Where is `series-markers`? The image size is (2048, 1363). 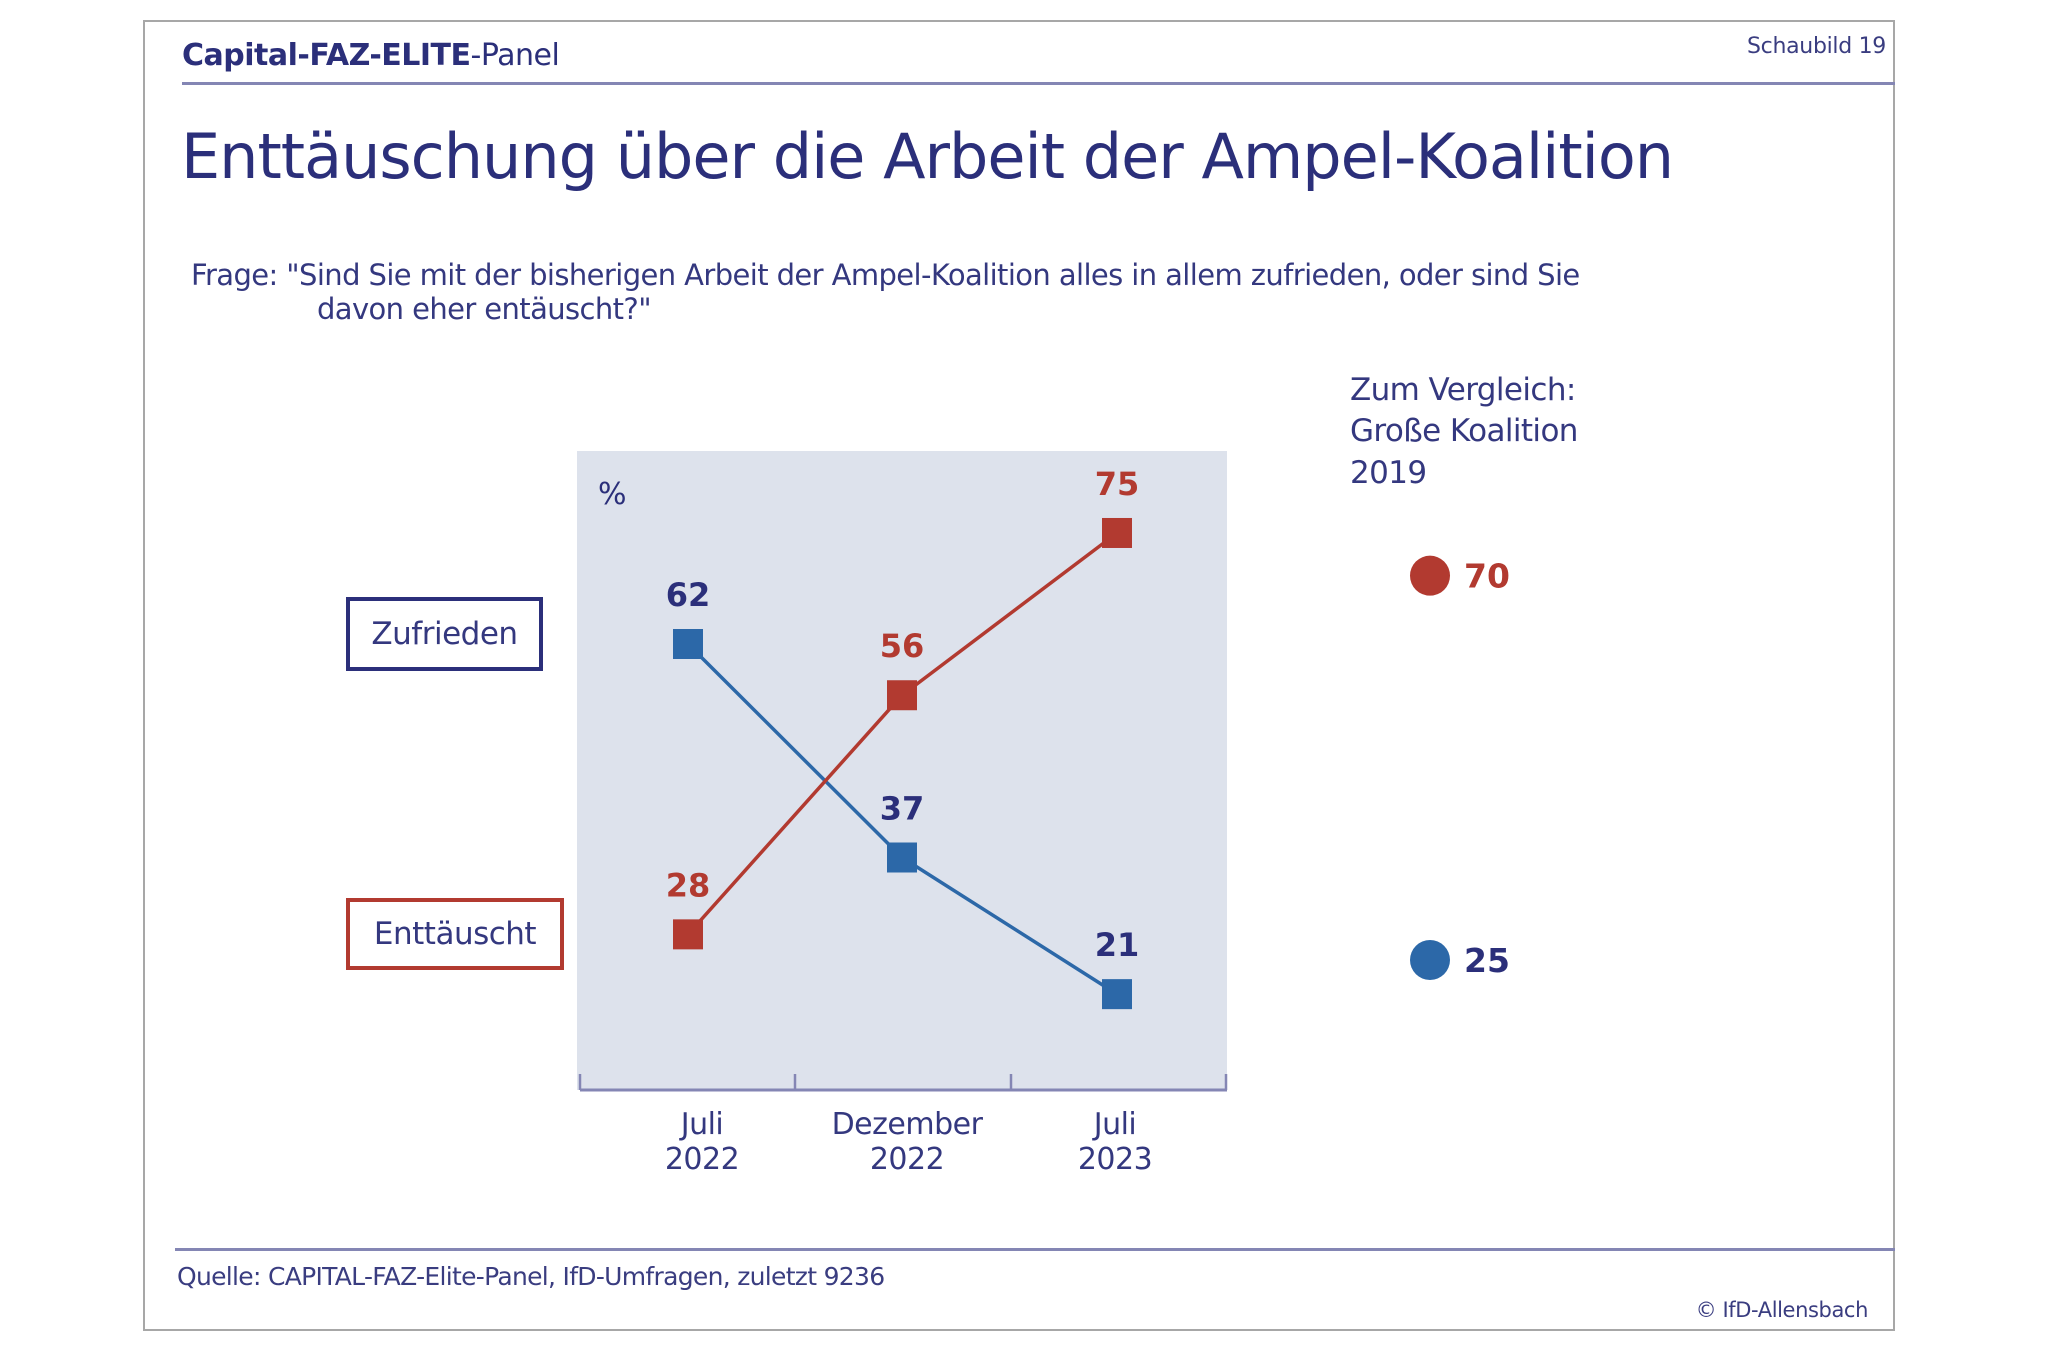 series-markers is located at coordinates (902, 763).